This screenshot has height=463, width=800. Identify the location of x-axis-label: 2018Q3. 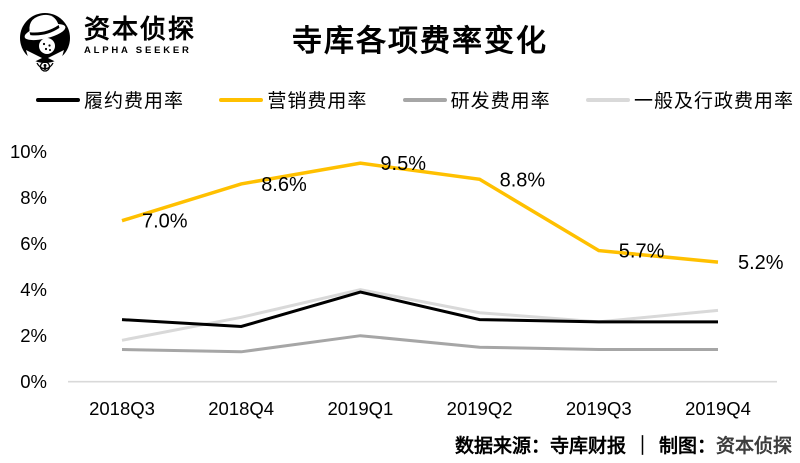
(122, 408).